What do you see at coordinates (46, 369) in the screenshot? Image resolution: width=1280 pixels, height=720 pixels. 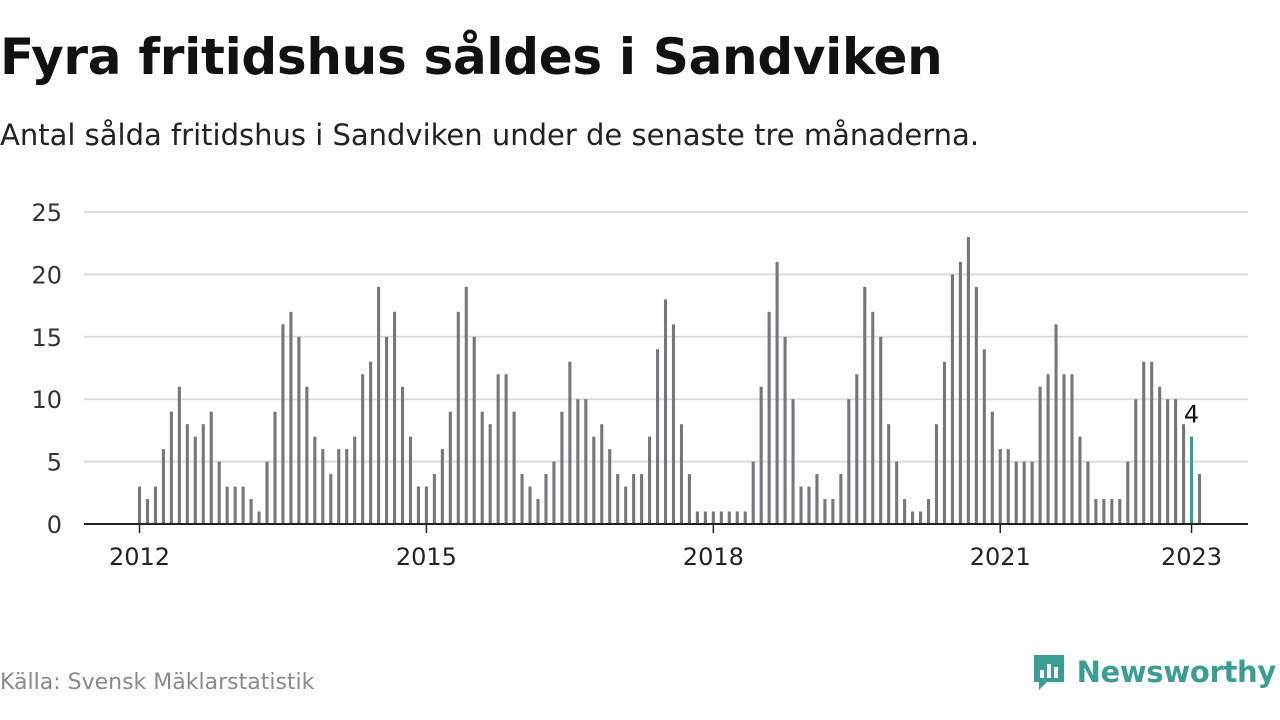 I see `y-axis-labels: 0 5 10 15 20 25` at bounding box center [46, 369].